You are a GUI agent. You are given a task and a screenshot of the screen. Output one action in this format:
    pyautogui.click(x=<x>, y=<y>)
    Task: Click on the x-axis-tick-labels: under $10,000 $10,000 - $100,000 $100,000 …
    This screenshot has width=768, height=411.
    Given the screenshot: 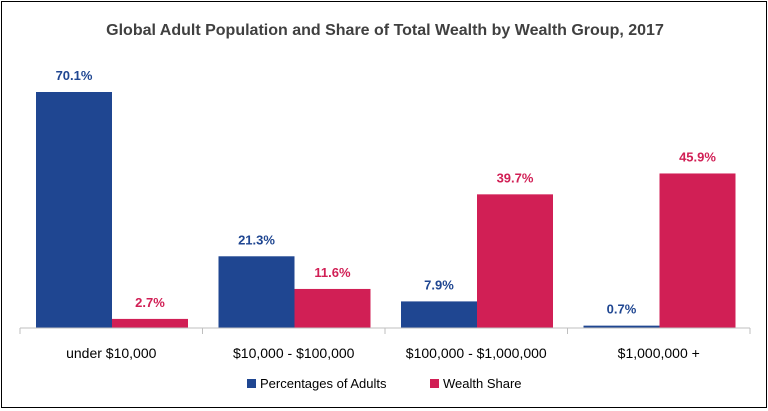 What is the action you would take?
    pyautogui.click(x=383, y=353)
    